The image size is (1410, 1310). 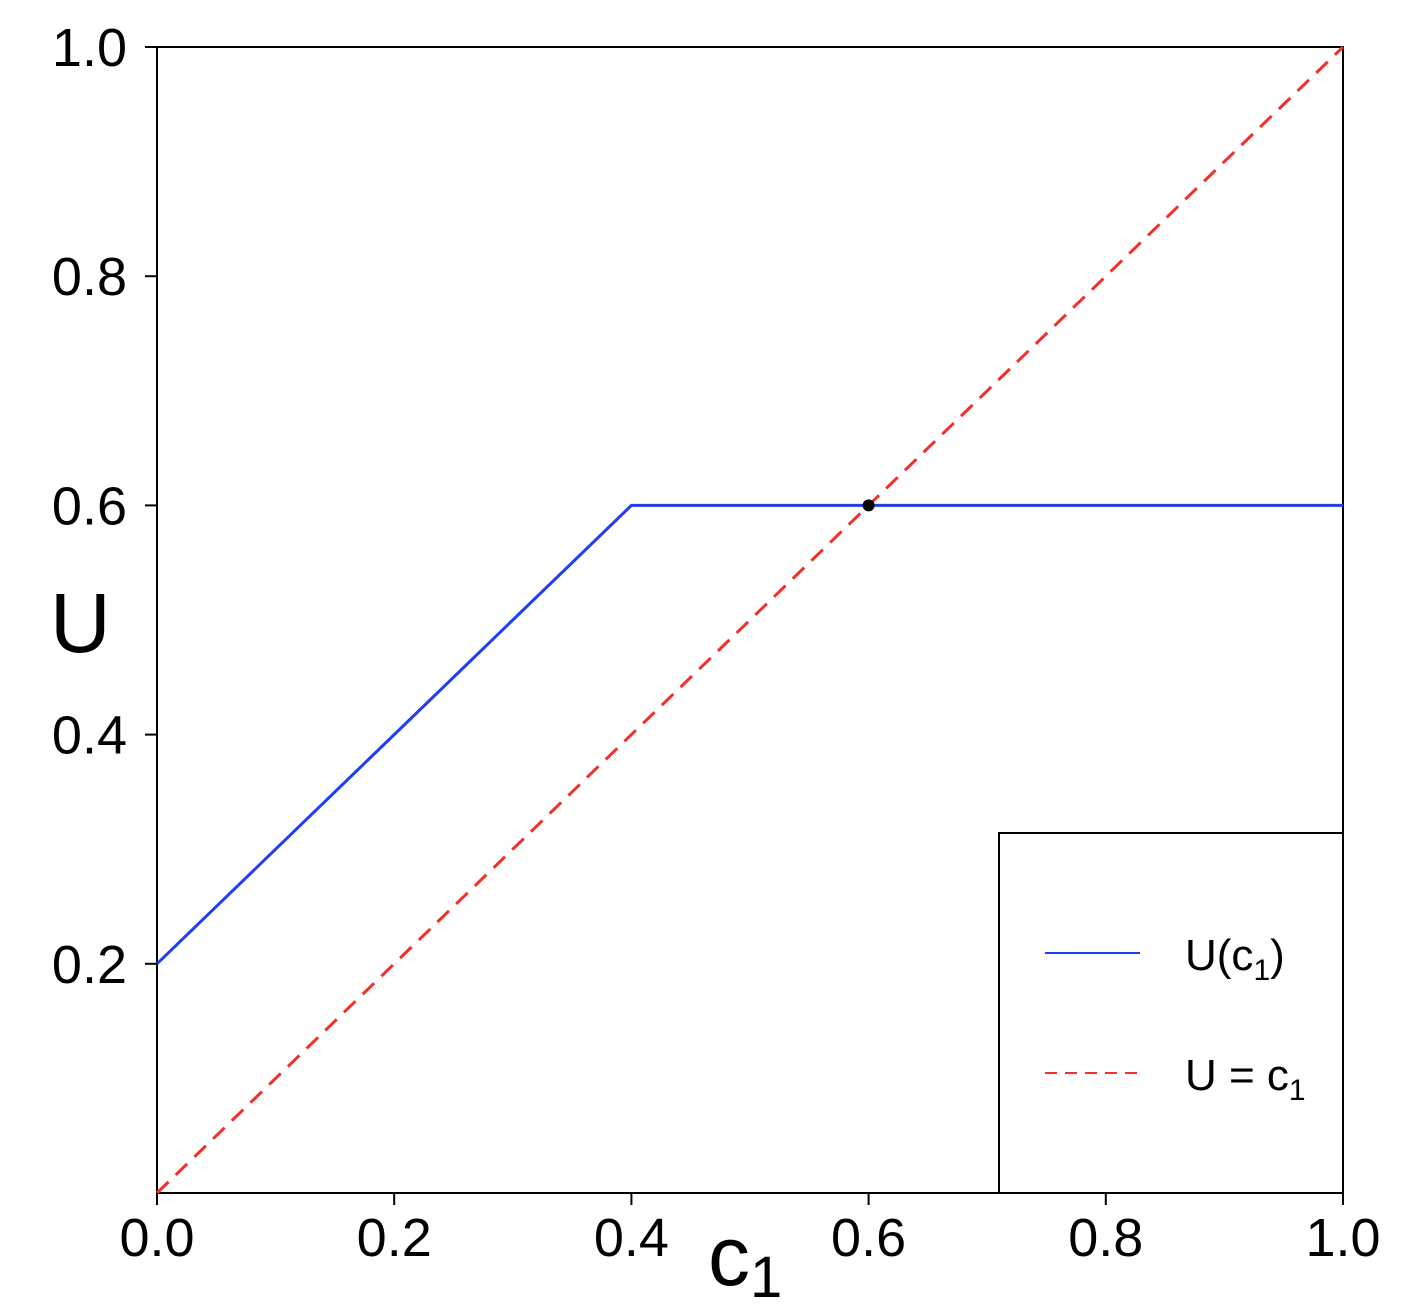 I want to click on y-tick-label: 0.2, so click(x=89, y=965).